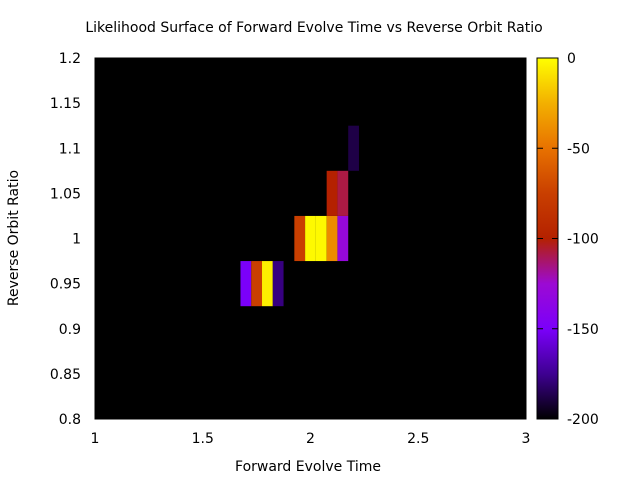 The height and width of the screenshot is (480, 640). I want to click on colorbar-tick-label: 0, so click(571, 59).